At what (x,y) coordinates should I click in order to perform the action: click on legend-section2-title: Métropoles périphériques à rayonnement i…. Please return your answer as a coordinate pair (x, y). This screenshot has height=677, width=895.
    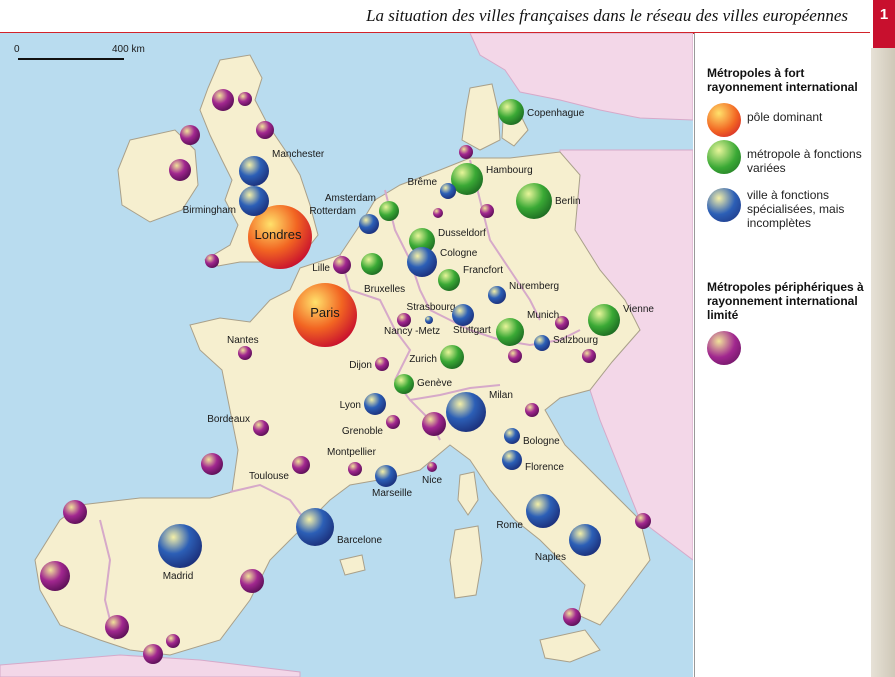
    Looking at the image, I should click on (785, 301).